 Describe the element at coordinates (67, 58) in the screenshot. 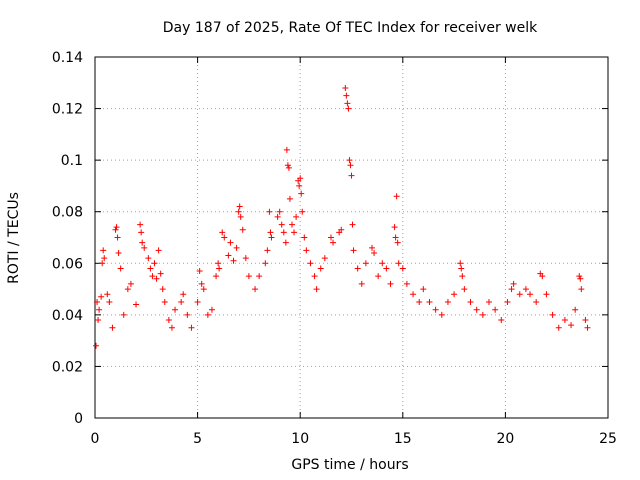

I see `y-tick-label: 0.14` at that location.